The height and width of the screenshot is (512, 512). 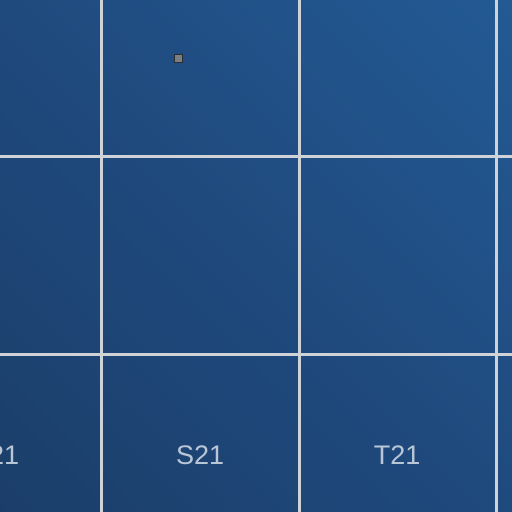 What do you see at coordinates (178, 58) in the screenshot?
I see `square-marker-icon` at bounding box center [178, 58].